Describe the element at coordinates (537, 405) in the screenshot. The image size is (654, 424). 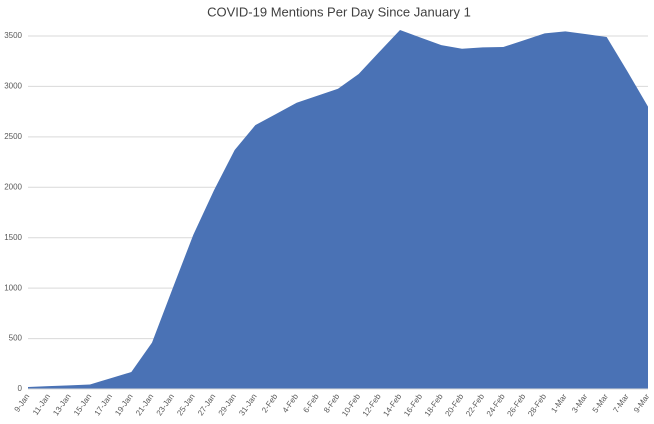
I see `x-tick-label: 28-Feb` at that location.